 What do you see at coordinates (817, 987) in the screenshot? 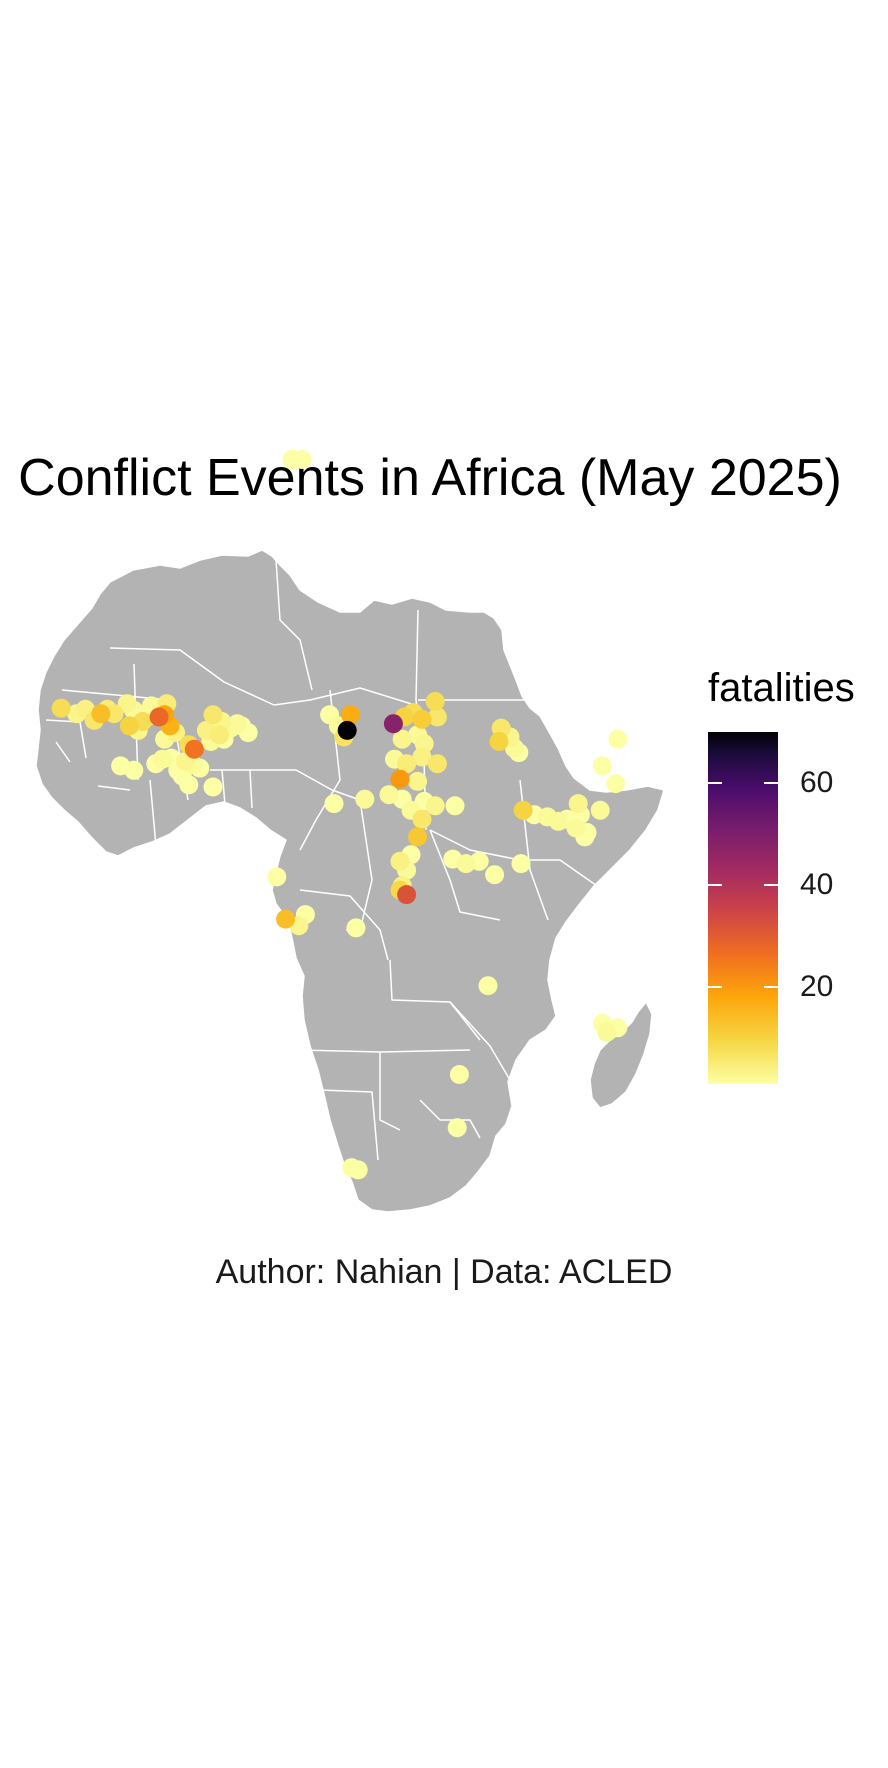
I see `legend-label: 20` at bounding box center [817, 987].